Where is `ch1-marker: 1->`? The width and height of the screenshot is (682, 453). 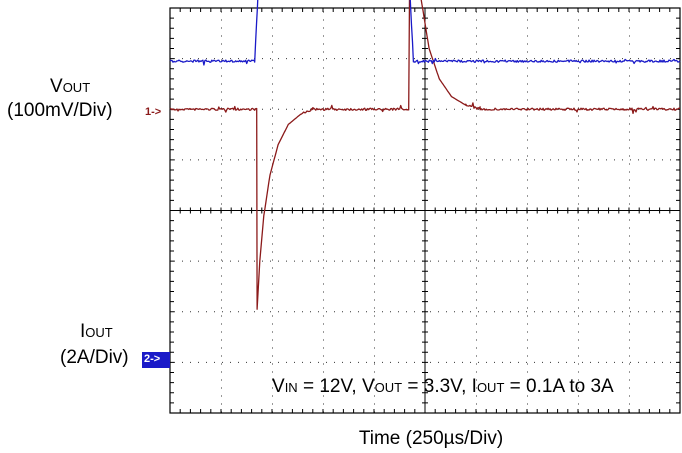 ch1-marker: 1-> is located at coordinates (153, 112).